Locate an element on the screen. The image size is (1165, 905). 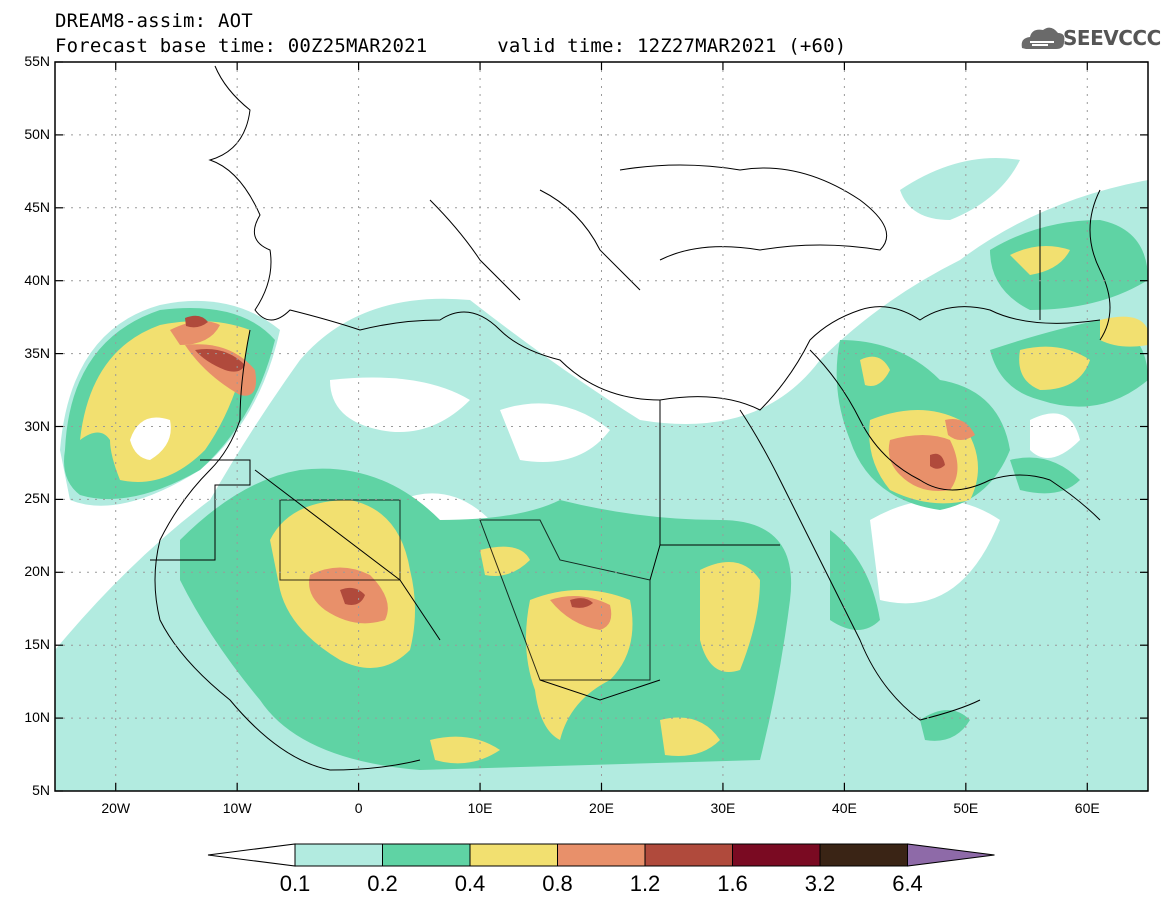
lat-label: 25N is located at coordinates (37, 498).